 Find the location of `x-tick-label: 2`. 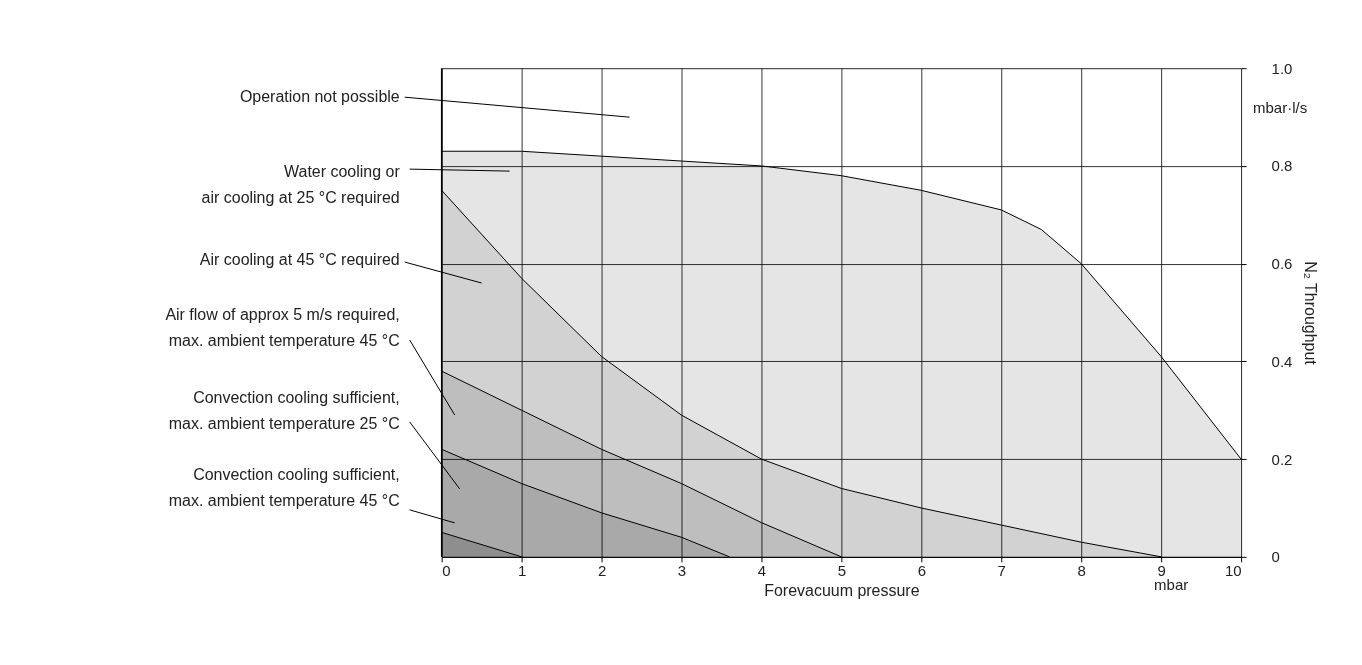

x-tick-label: 2 is located at coordinates (602, 571).